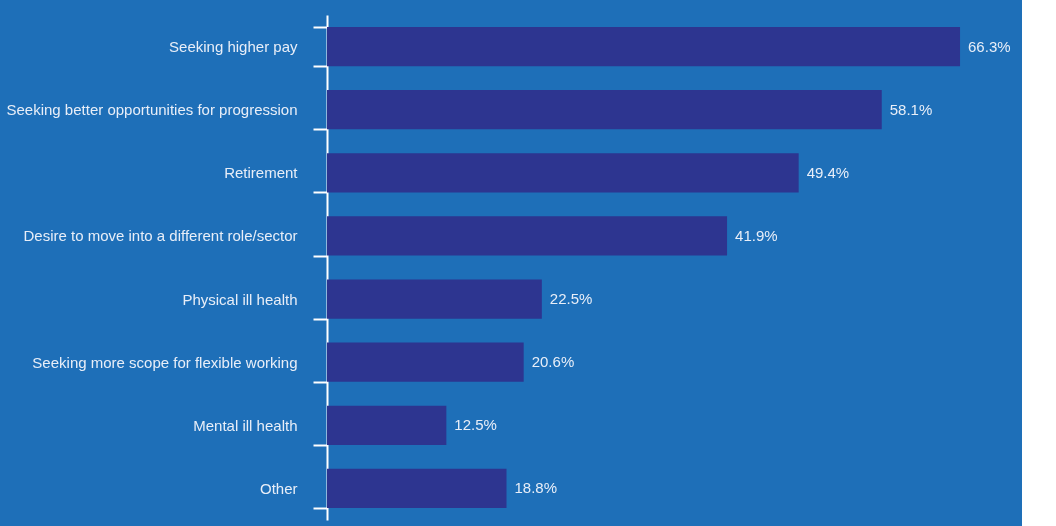 This screenshot has width=1056, height=526. Describe the element at coordinates (165, 362) in the screenshot. I see `y-tick-label: Seeking more scope for flexible working` at that location.